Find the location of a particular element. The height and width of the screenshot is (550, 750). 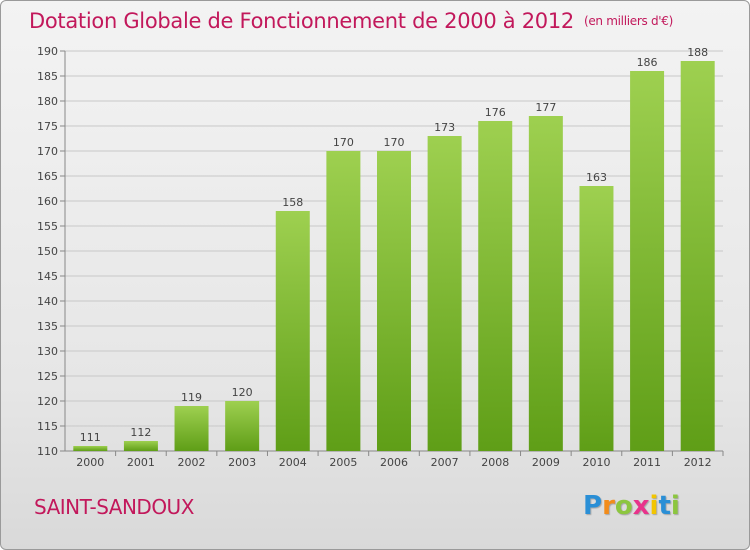

y-tick-label: 170 is located at coordinates (47, 151).